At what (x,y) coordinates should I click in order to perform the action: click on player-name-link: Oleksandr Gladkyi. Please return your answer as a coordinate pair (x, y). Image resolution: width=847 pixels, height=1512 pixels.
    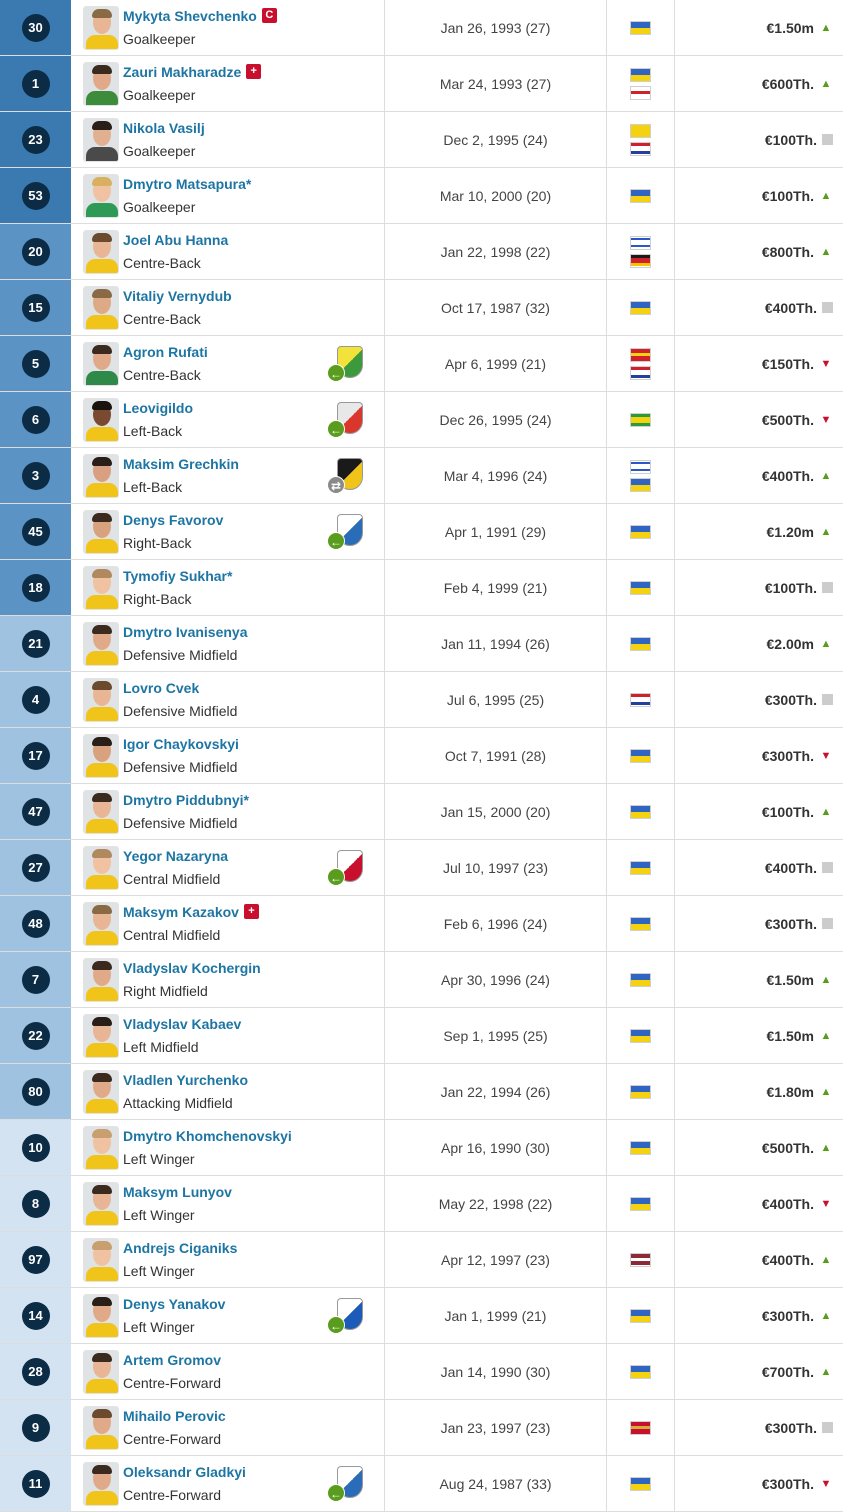
    Looking at the image, I should click on (184, 1472).